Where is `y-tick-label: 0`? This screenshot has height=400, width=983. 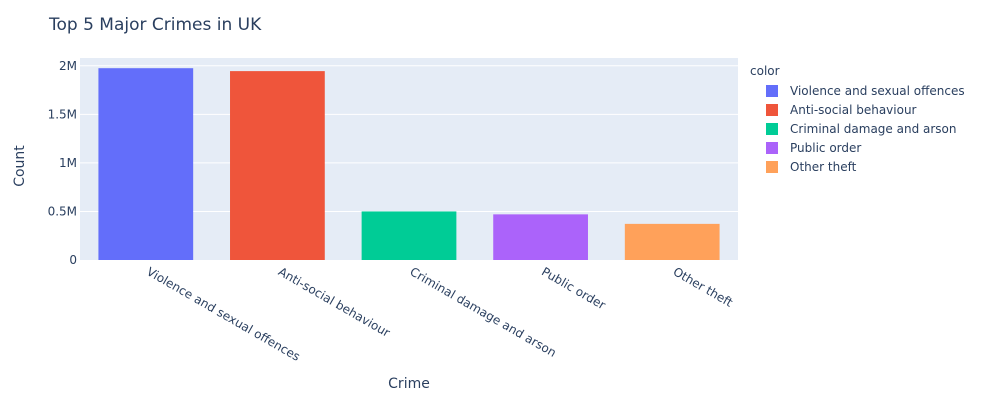 y-tick-label: 0 is located at coordinates (73, 260).